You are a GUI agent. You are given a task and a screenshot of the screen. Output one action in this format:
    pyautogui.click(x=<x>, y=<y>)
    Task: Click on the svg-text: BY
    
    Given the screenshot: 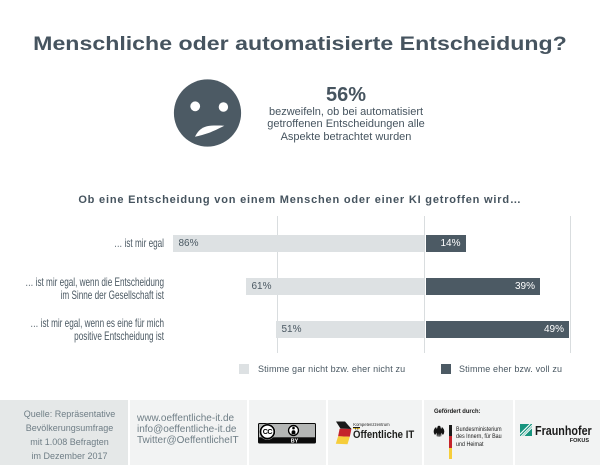 What is the action you would take?
    pyautogui.click(x=295, y=440)
    